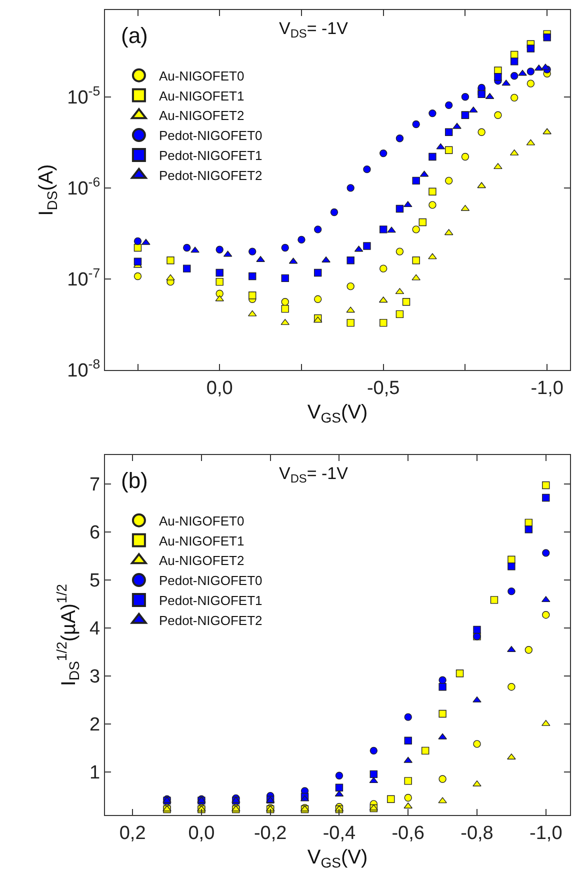 This screenshot has height=890, width=585. Describe the element at coordinates (134, 480) in the screenshot. I see `annotation: (b)` at that location.